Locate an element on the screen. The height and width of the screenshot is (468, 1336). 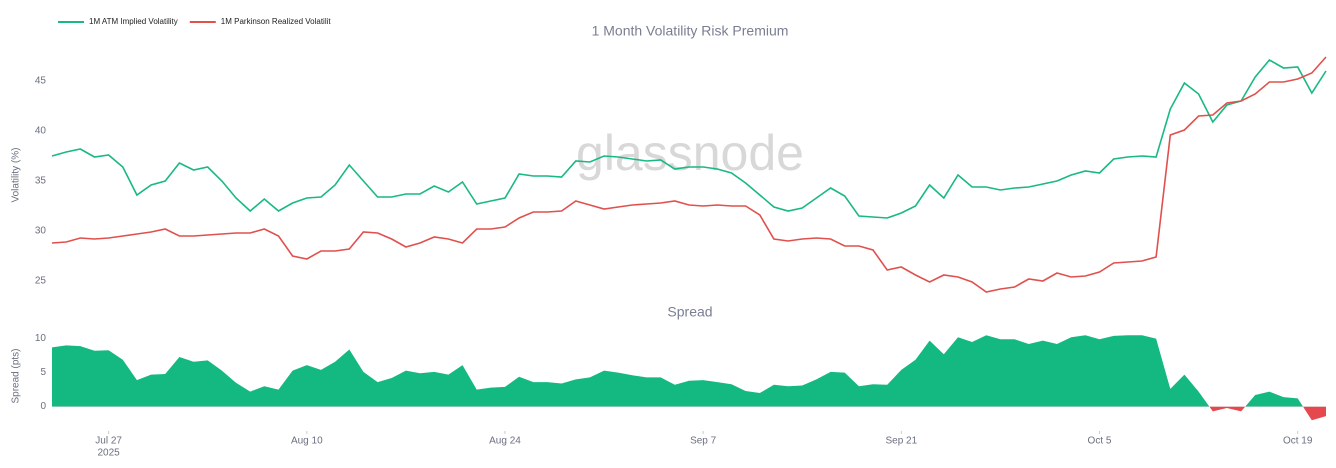
x-tick-label: Oct 19 is located at coordinates (1298, 441).